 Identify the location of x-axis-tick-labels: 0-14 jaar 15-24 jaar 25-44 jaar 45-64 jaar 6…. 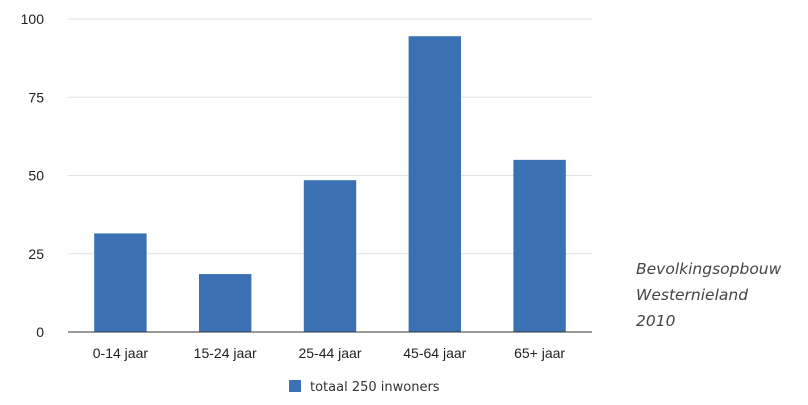
(329, 353).